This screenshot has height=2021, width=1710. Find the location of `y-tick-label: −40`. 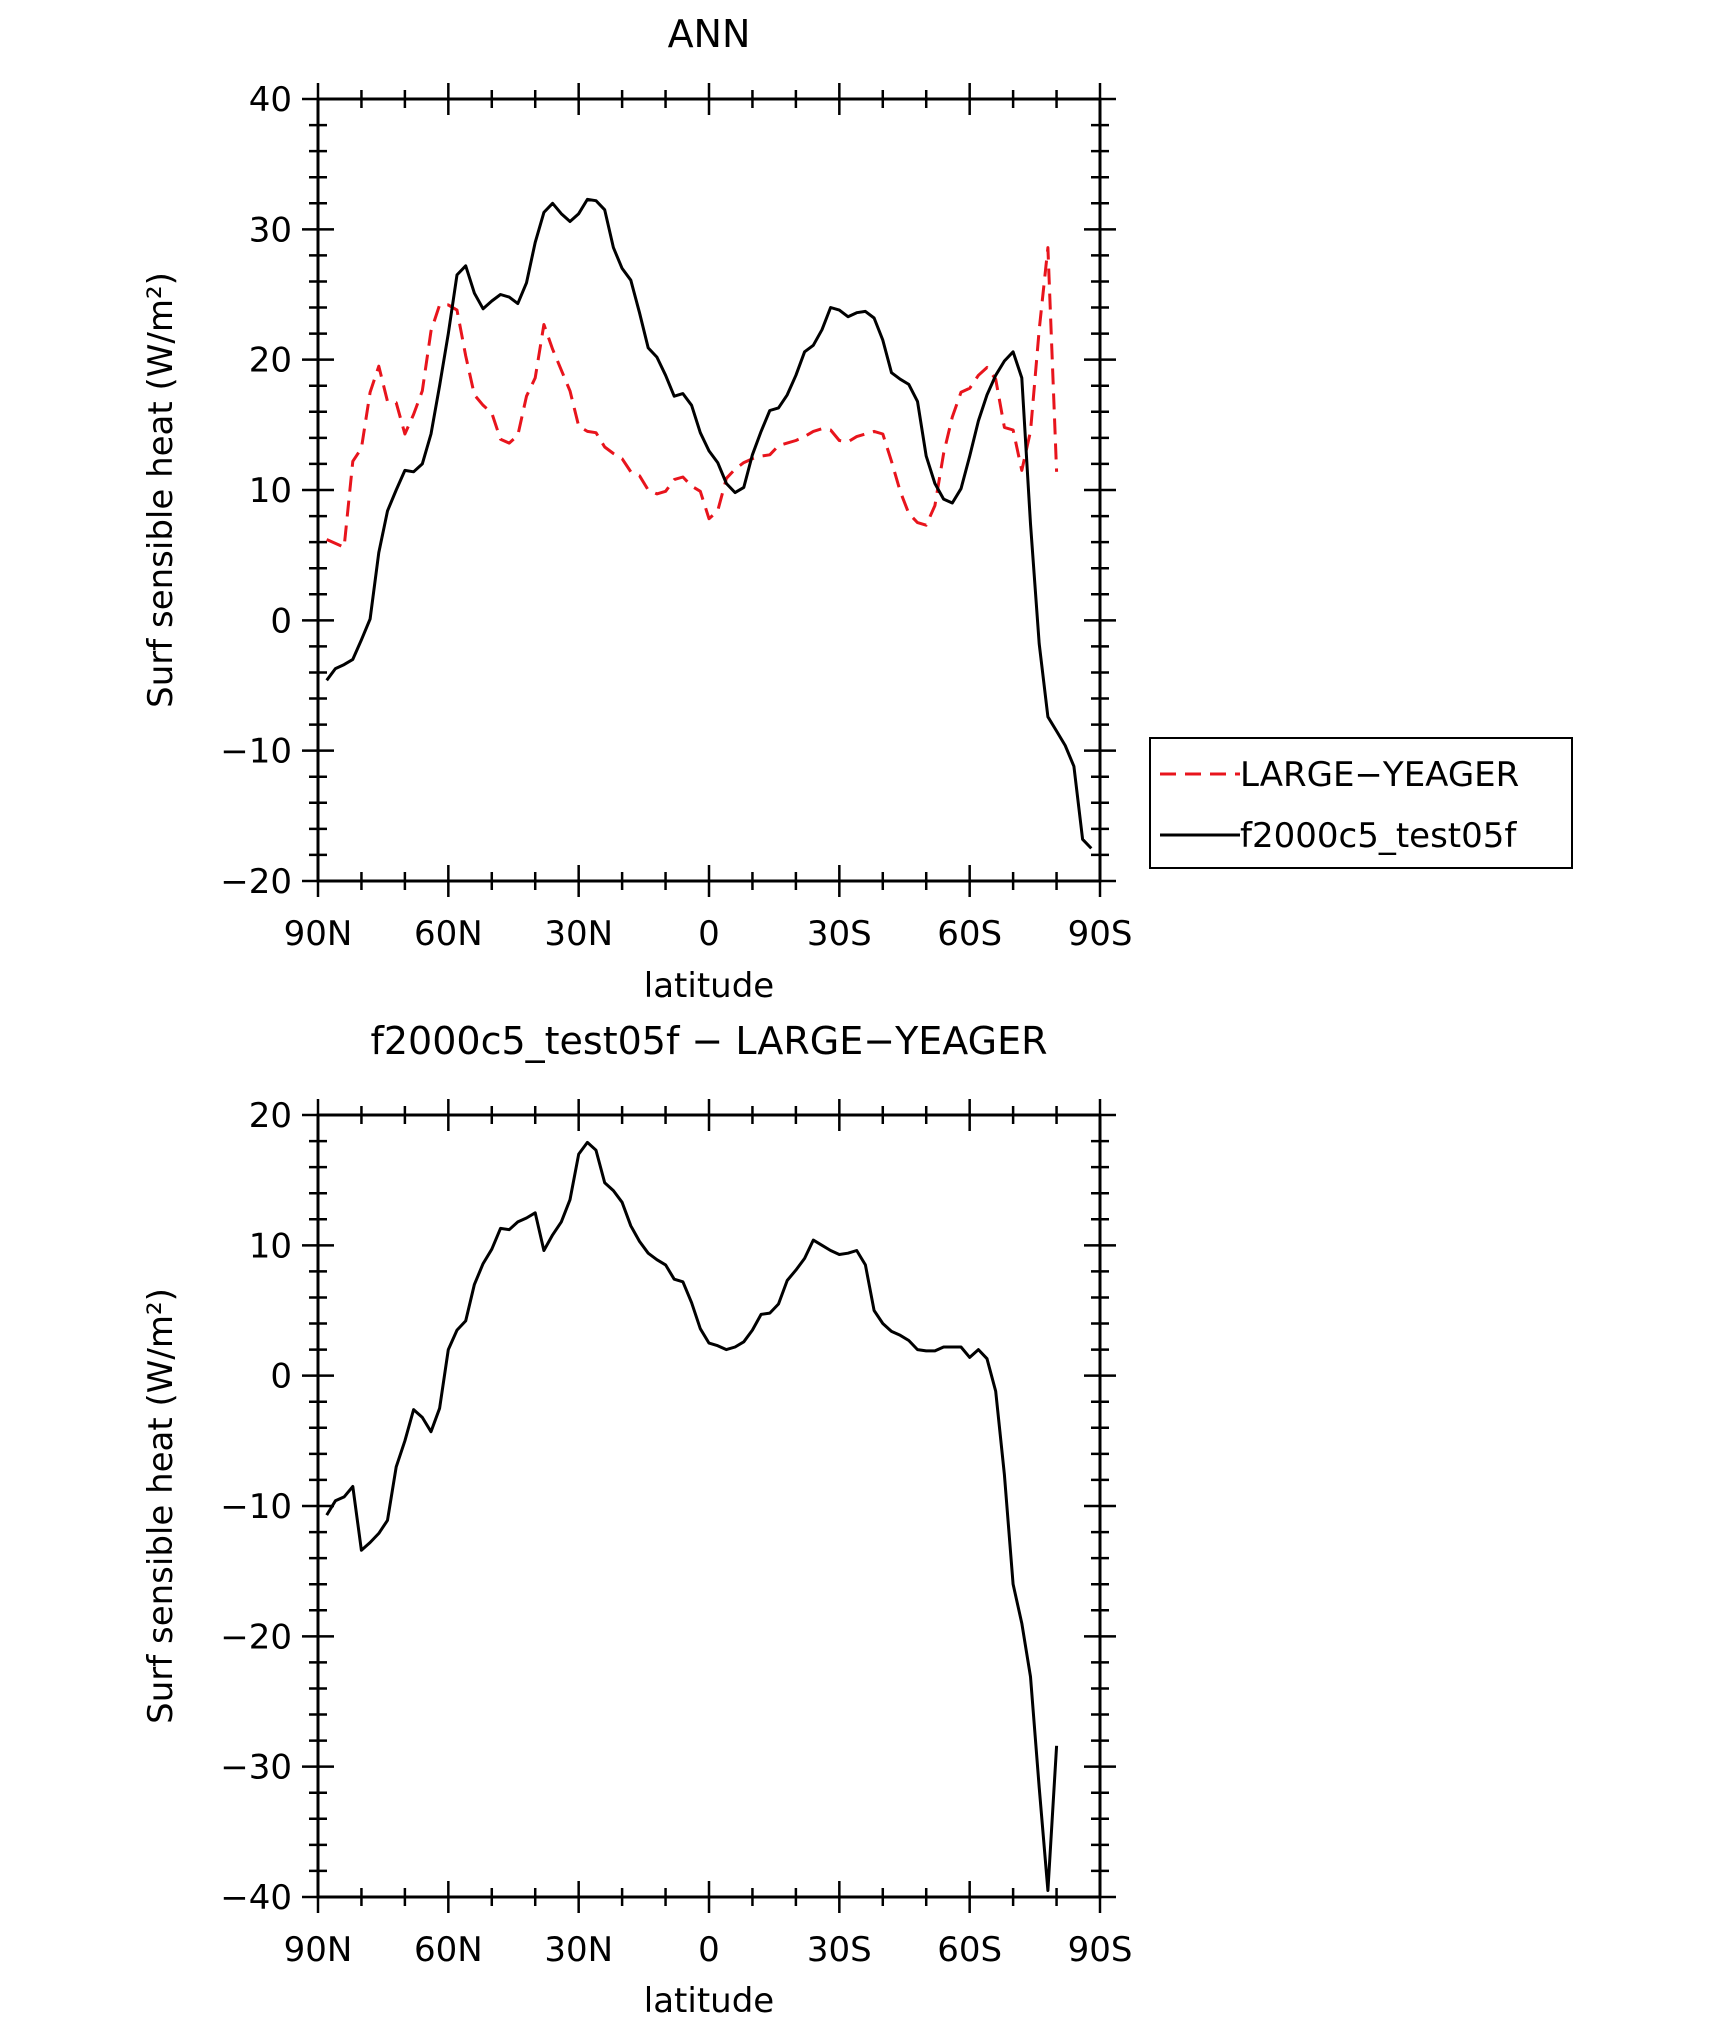

y-tick-label: −40 is located at coordinates (256, 1898).